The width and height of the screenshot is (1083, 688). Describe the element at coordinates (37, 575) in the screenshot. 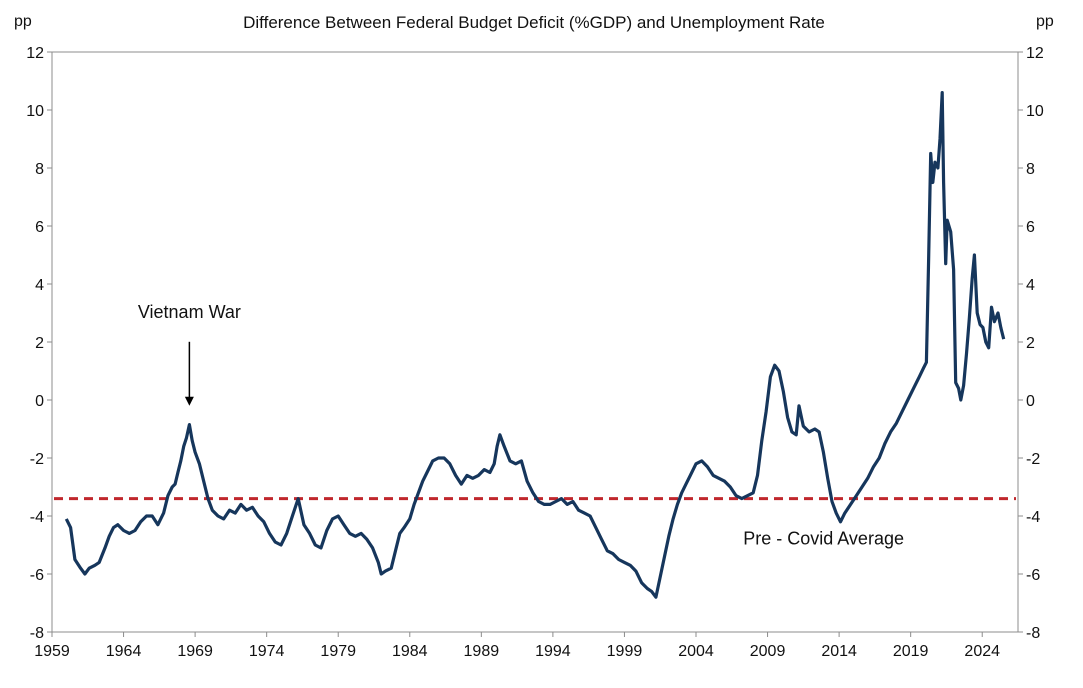

I see `y-tick-label-left: -6` at that location.